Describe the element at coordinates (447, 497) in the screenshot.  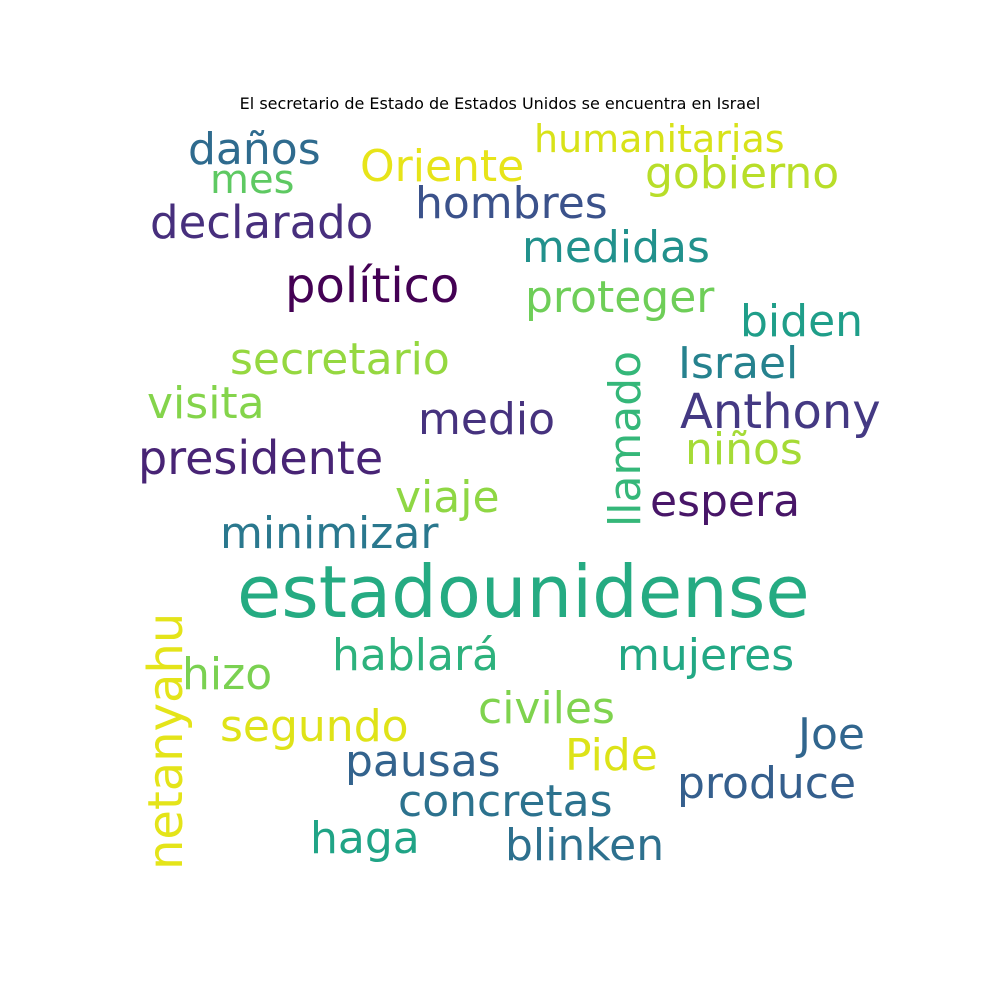
I see `word-viaje: viaje` at that location.